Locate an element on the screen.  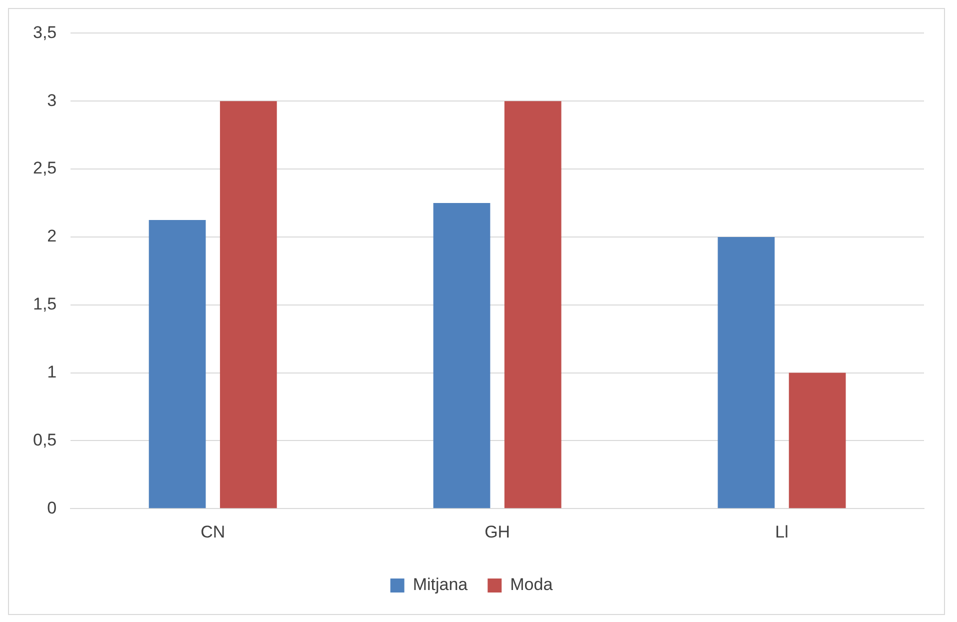
y-tick-label: 2 is located at coordinates (52, 236).